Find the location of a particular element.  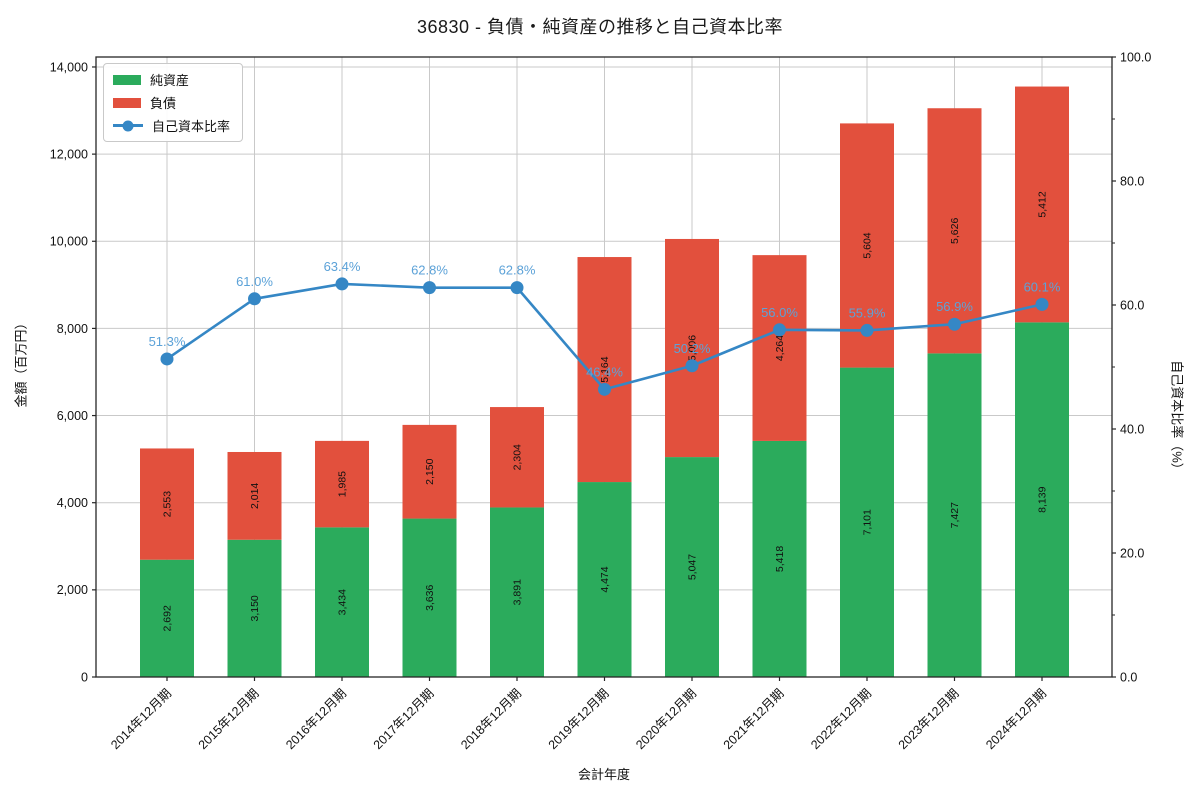

bar-value-label: 5,412 is located at coordinates (1043, 204).